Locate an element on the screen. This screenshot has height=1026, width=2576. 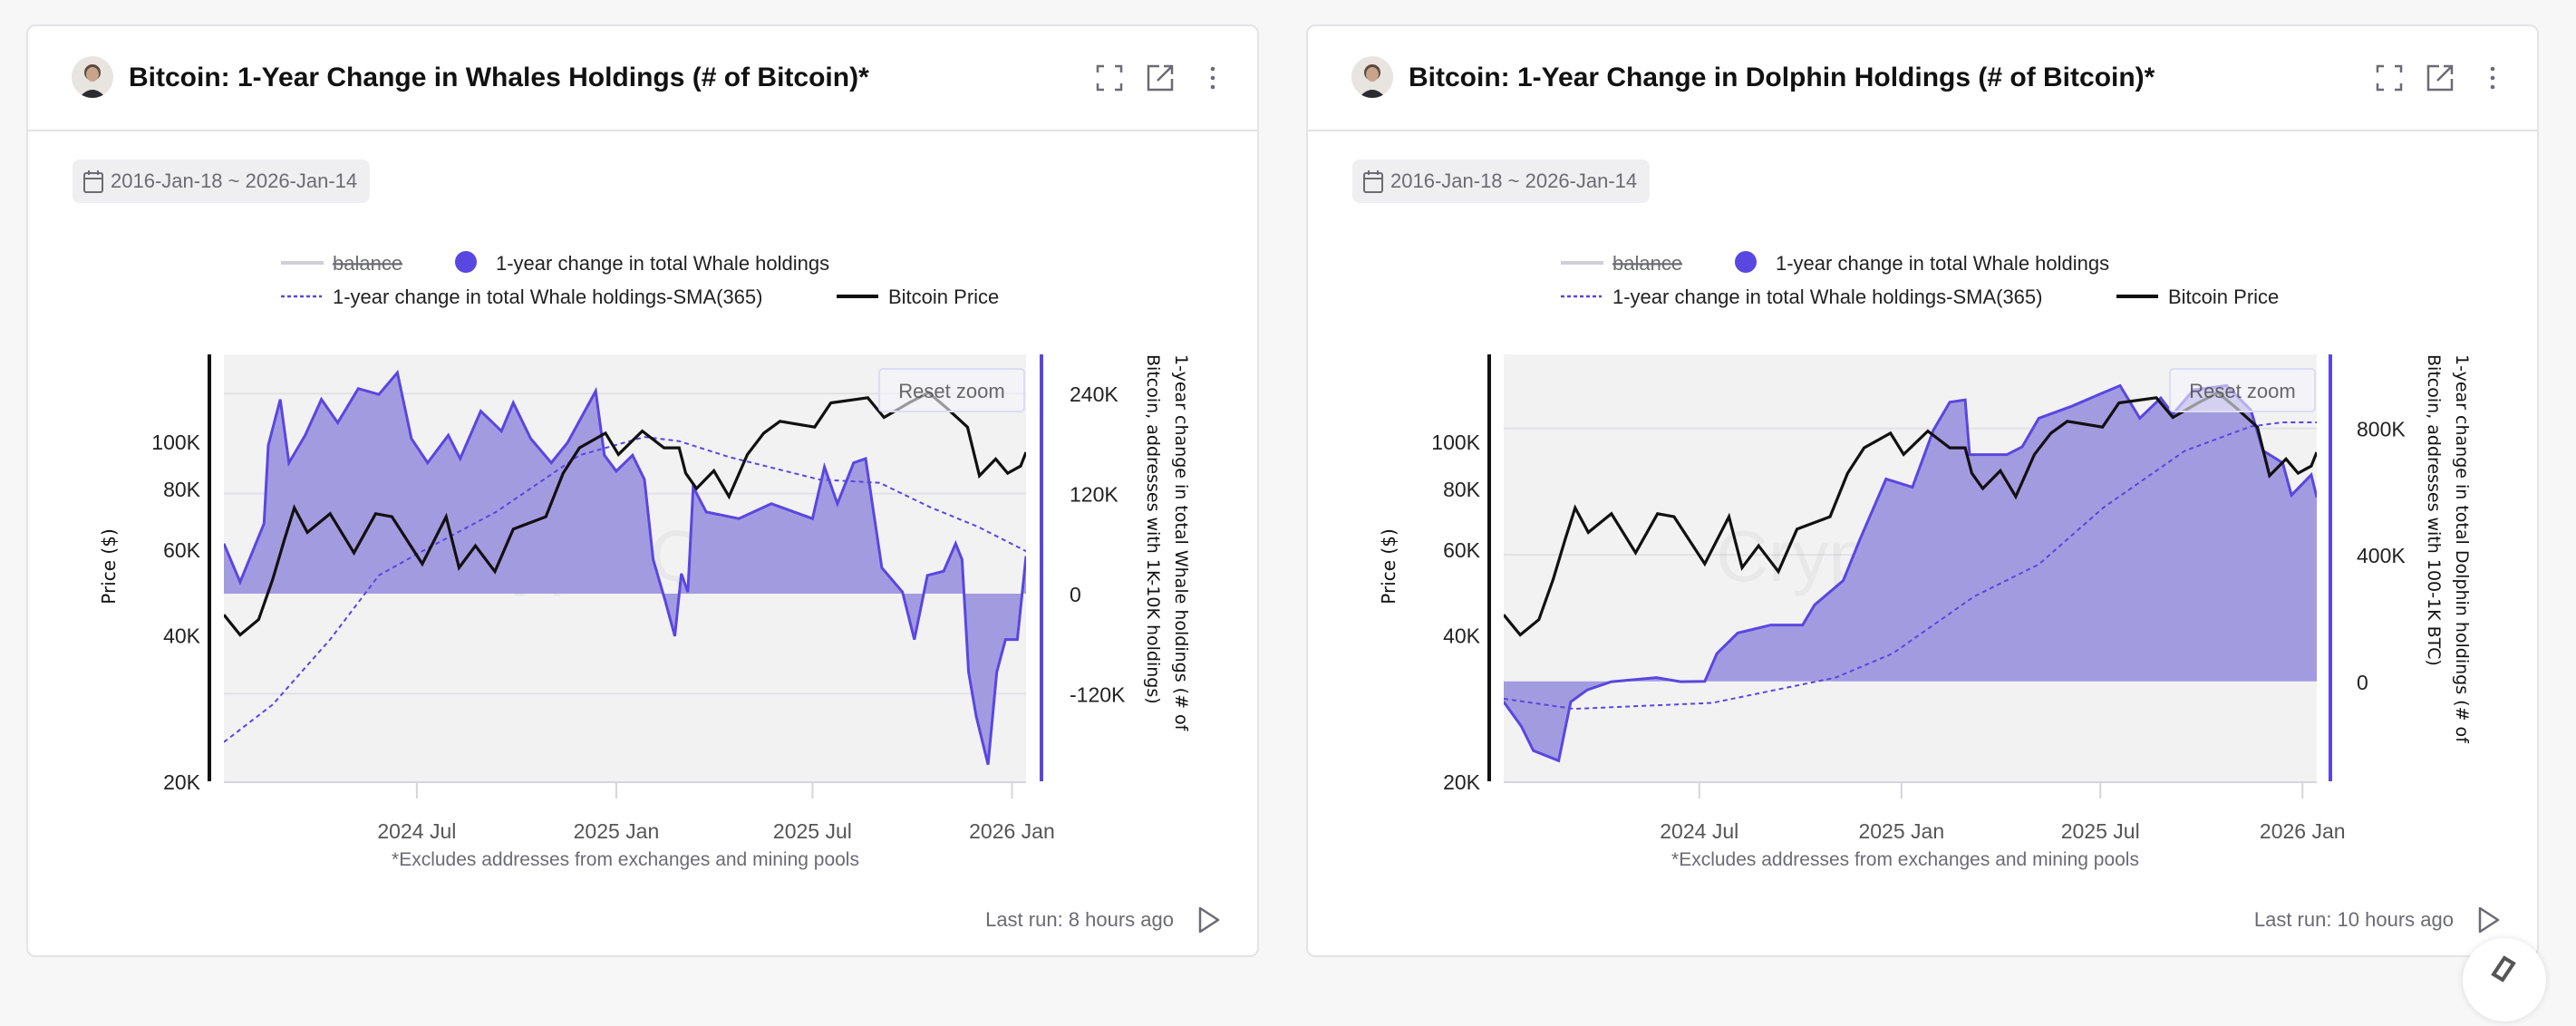
series-change-line is located at coordinates (625, 567).